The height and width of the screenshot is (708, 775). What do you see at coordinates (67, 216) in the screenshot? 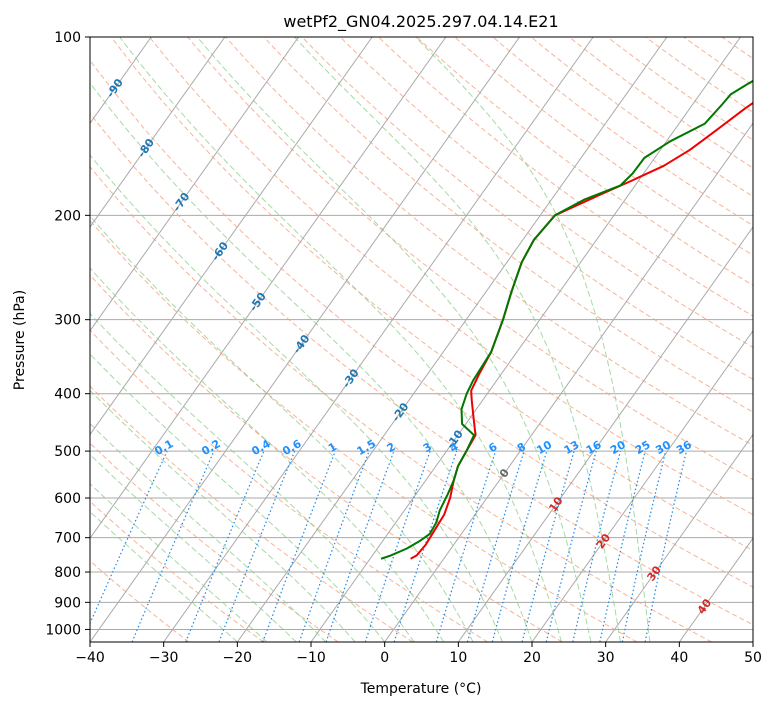
I see `y-tick-label: 200` at bounding box center [67, 216].